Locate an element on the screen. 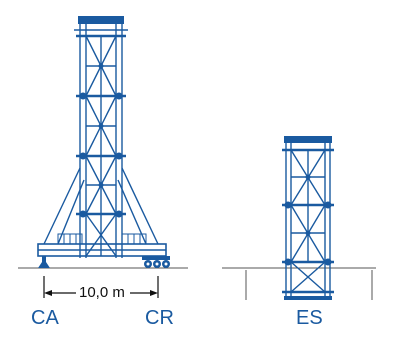  label-ca: CA is located at coordinates (45, 318).